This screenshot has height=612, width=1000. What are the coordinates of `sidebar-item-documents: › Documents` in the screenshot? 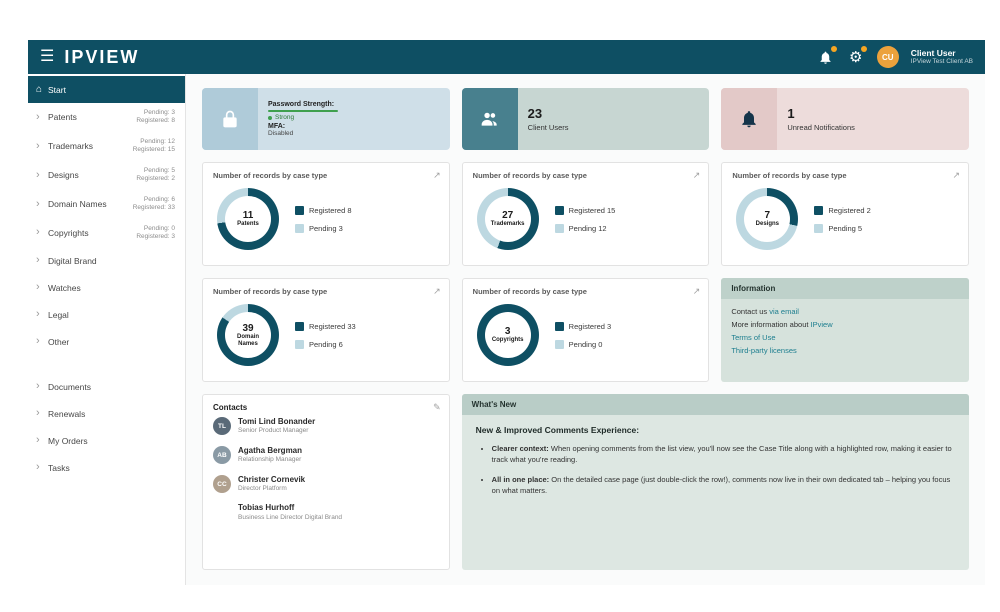 It's located at (106, 386).